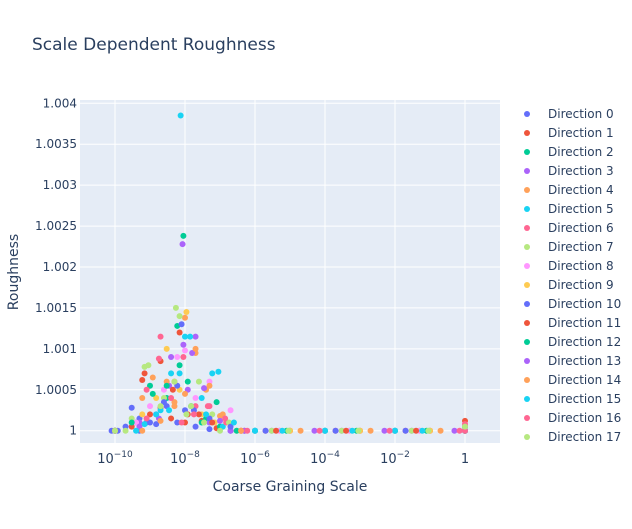 Image resolution: width=632 pixels, height=529 pixels. Describe the element at coordinates (584, 418) in the screenshot. I see `legend-label: Direction 16` at that location.